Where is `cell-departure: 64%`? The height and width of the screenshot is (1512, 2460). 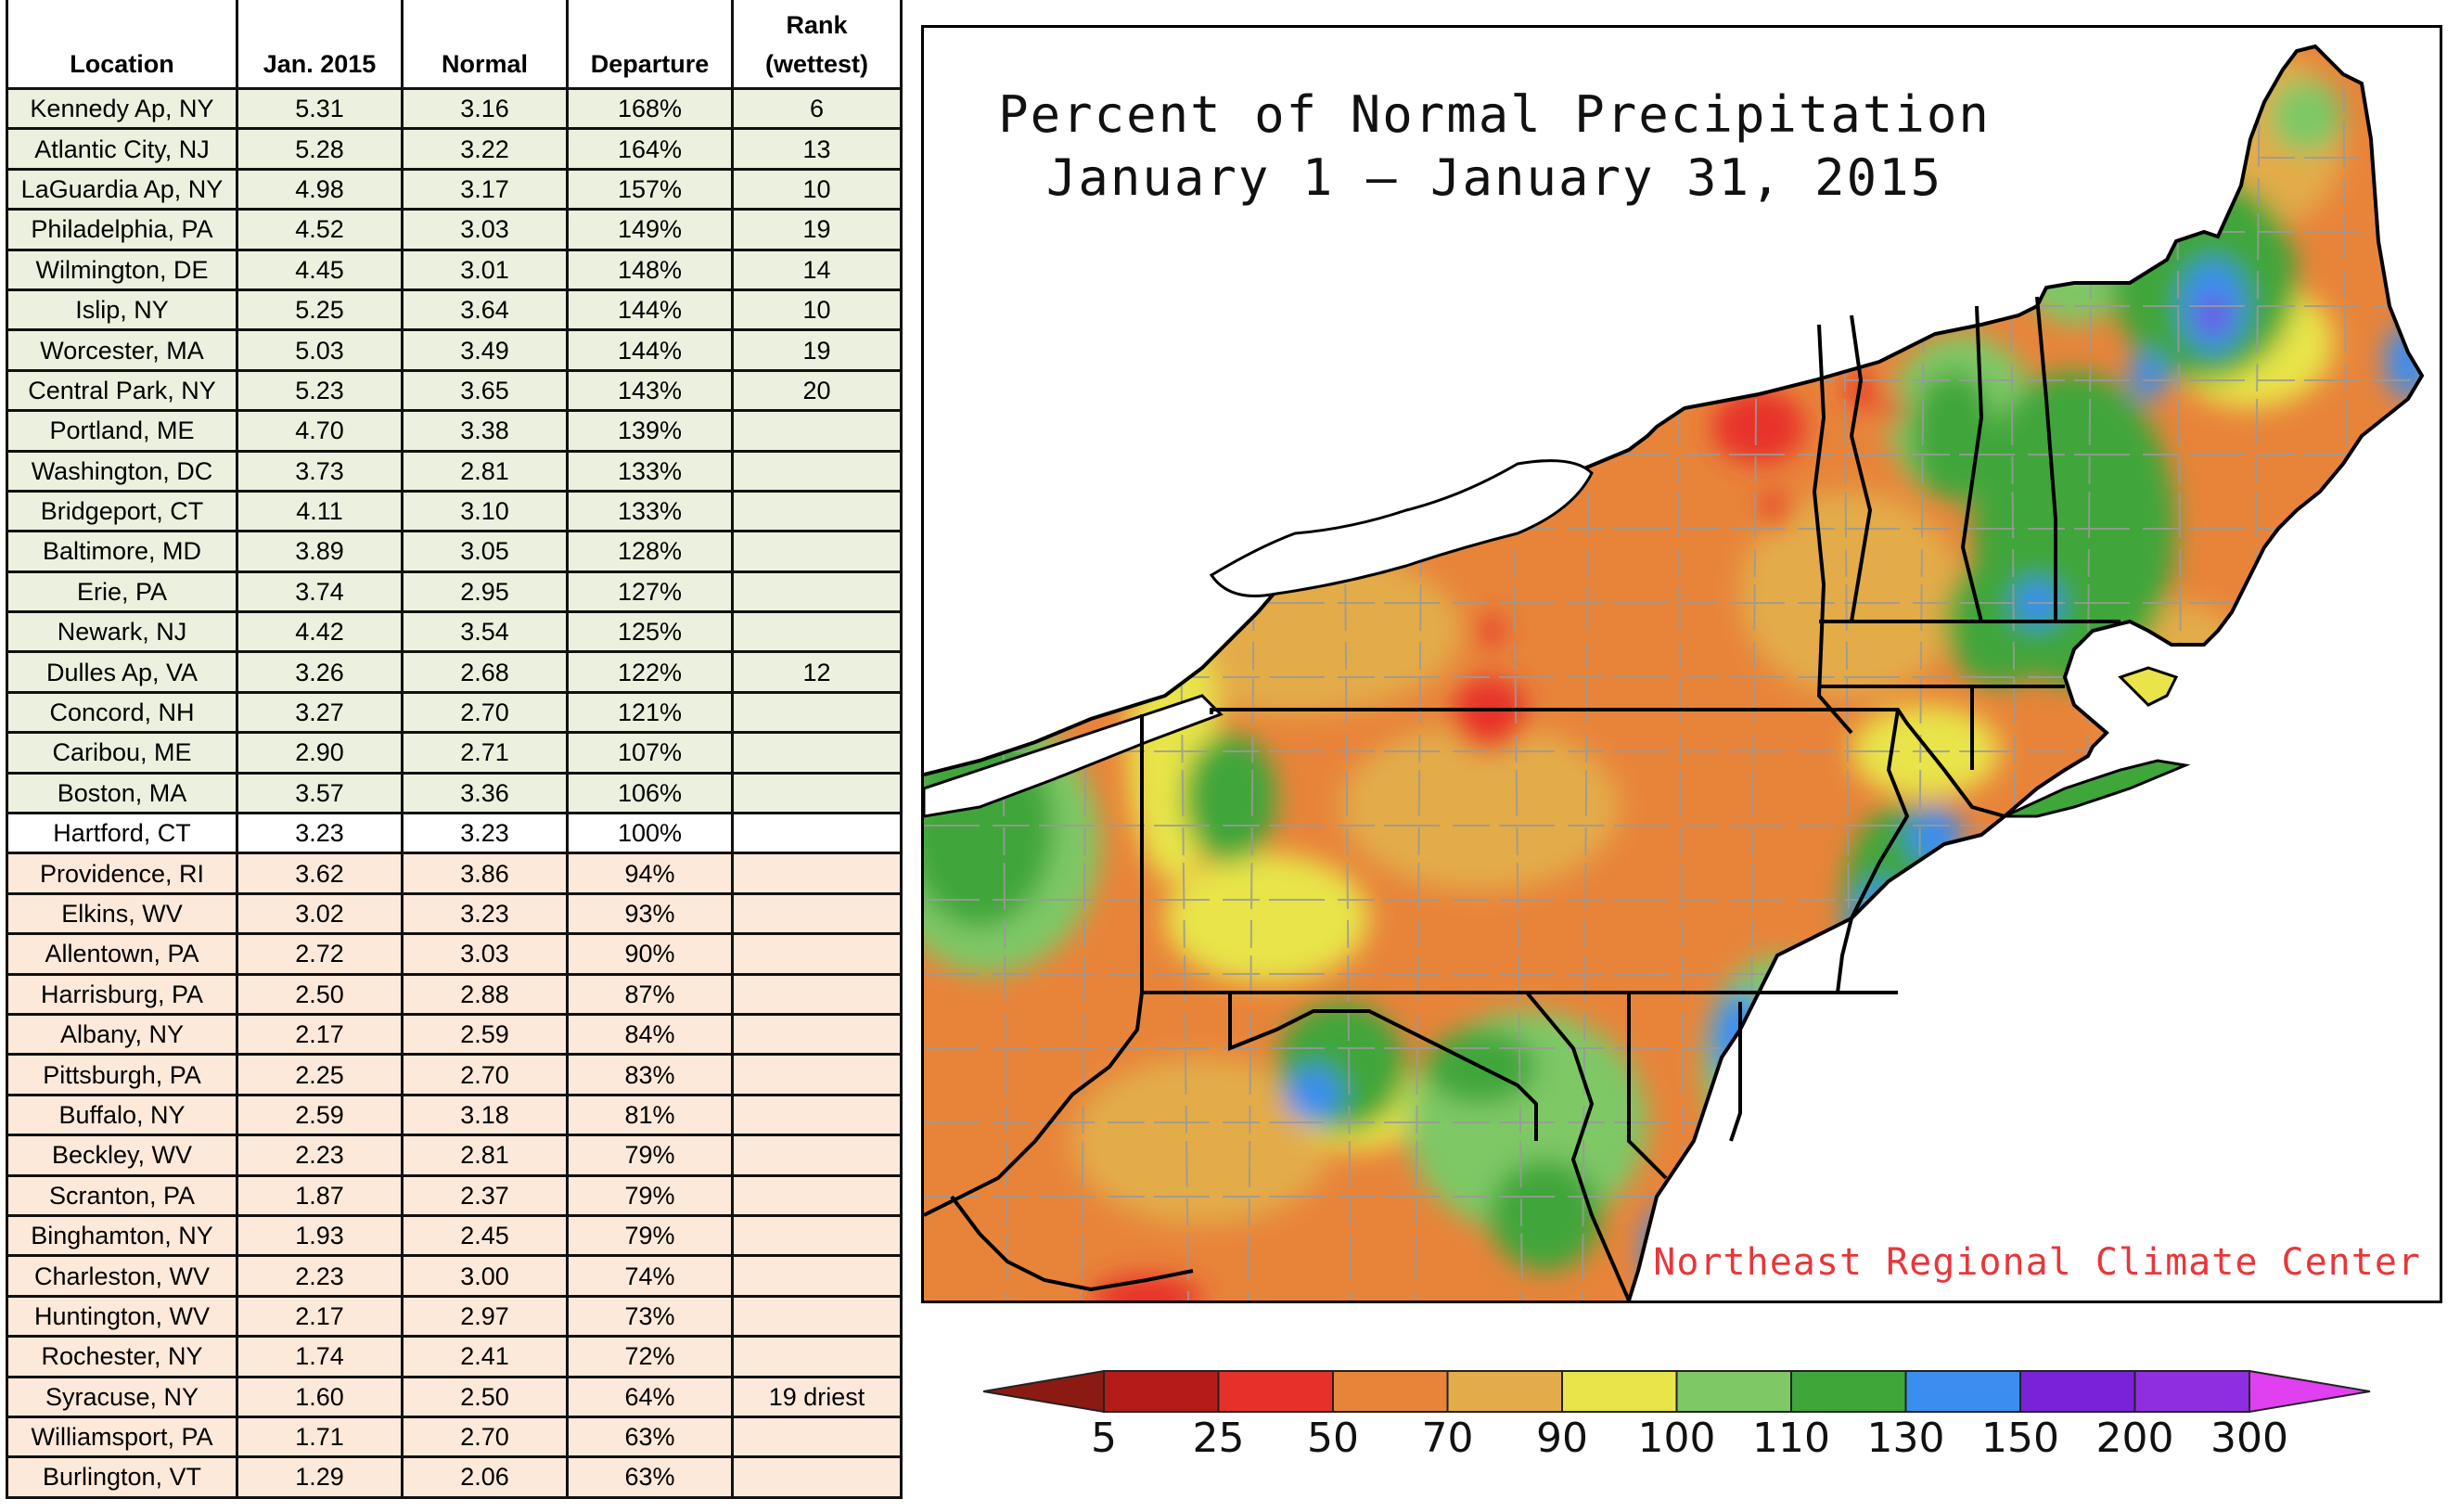
cell-departure: 64% is located at coordinates (650, 1397).